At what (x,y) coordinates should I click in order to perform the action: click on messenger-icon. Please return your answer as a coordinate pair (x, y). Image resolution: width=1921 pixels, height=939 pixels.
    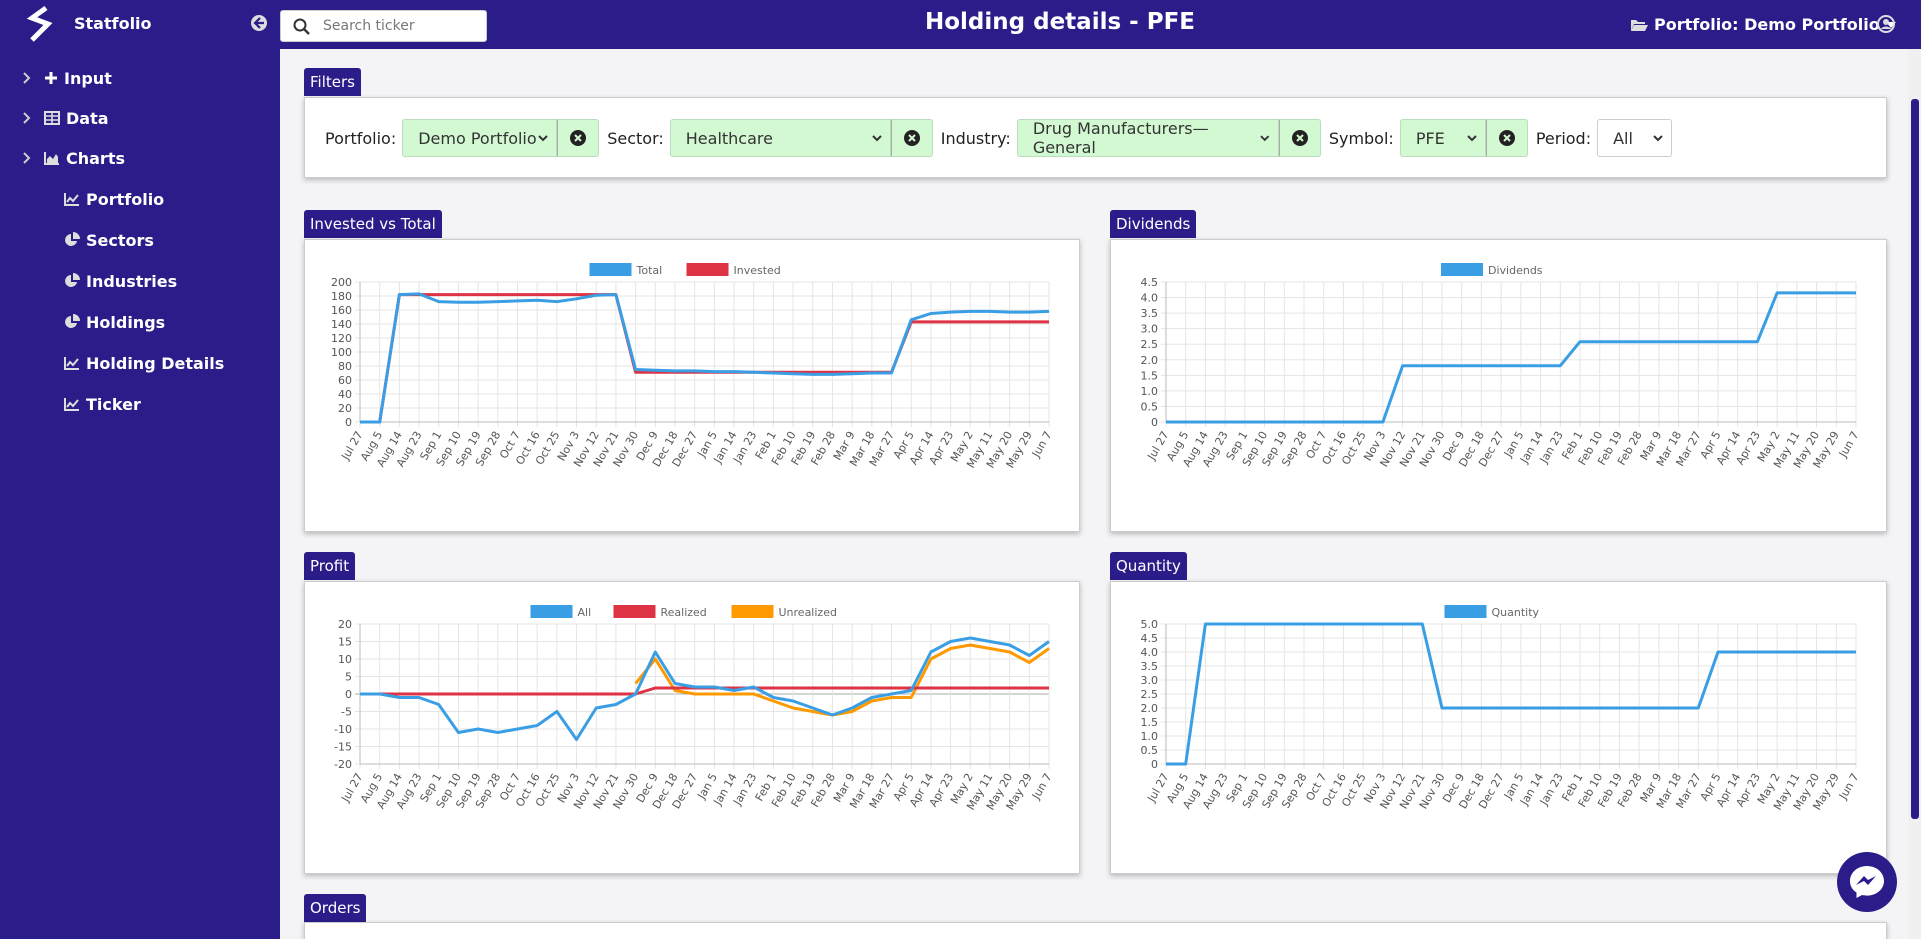
    Looking at the image, I should click on (1867, 882).